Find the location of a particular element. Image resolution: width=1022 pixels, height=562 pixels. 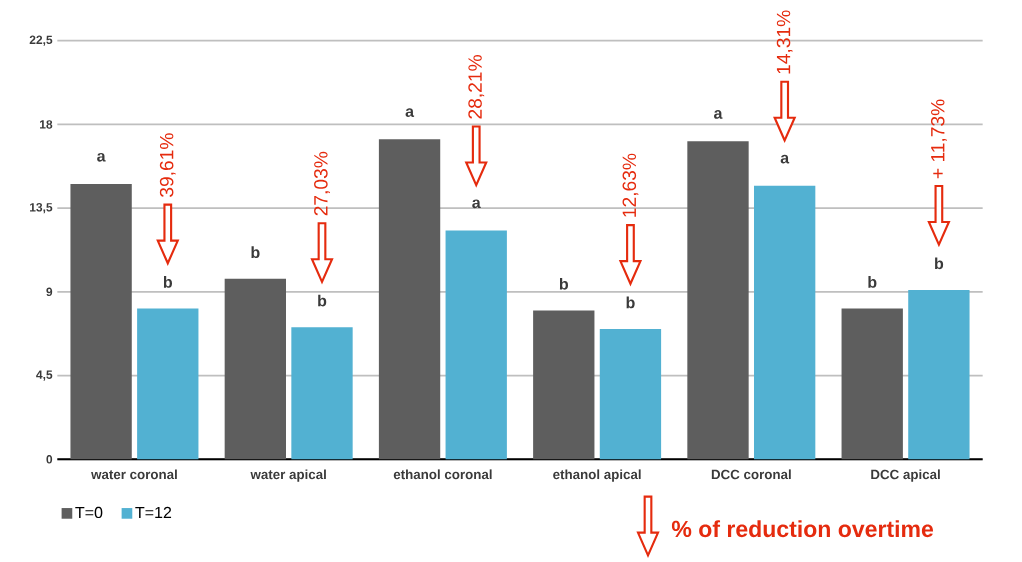

text: % of reduction overtime is located at coordinates (802, 529).